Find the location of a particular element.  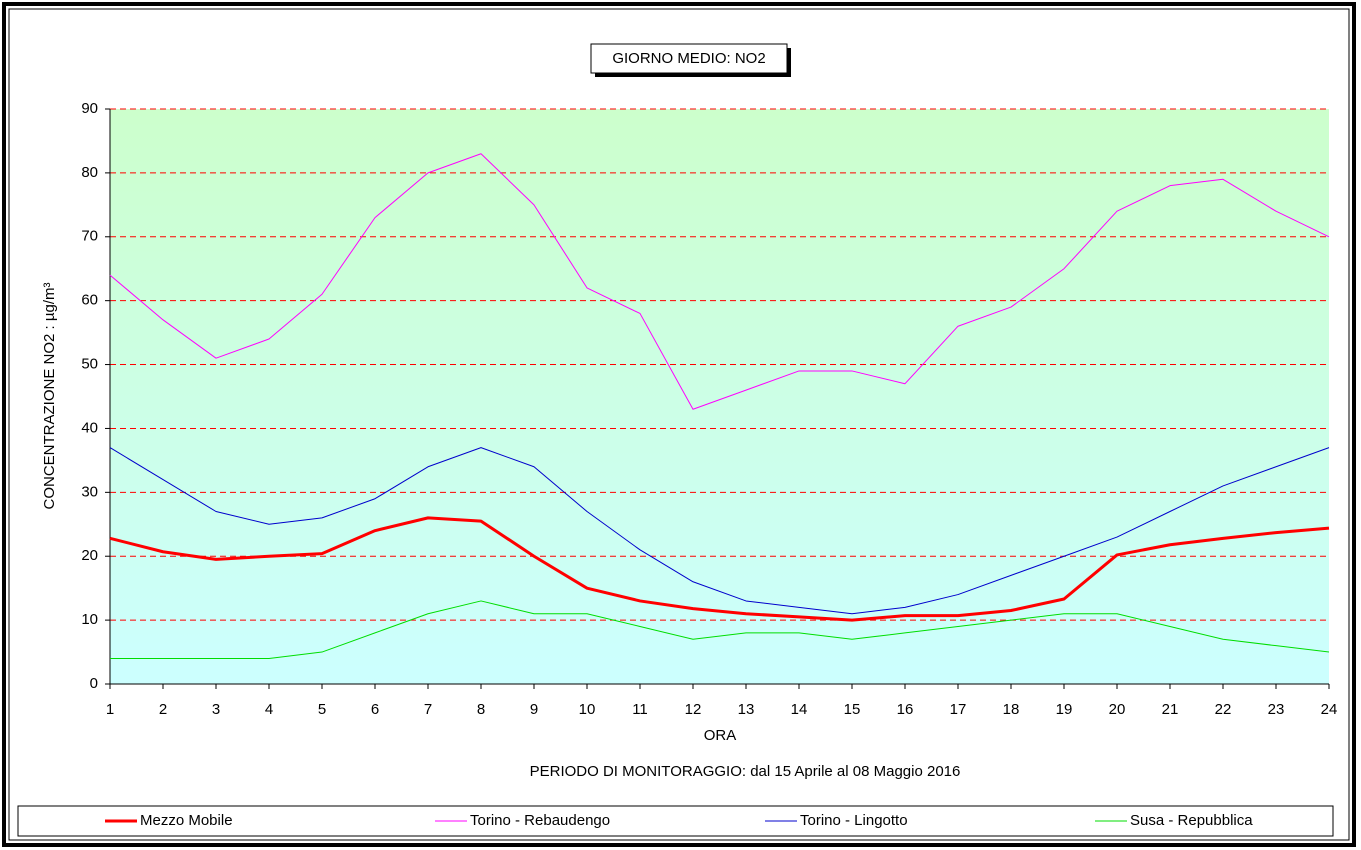

x-axis-label: ORA is located at coordinates (720, 735).